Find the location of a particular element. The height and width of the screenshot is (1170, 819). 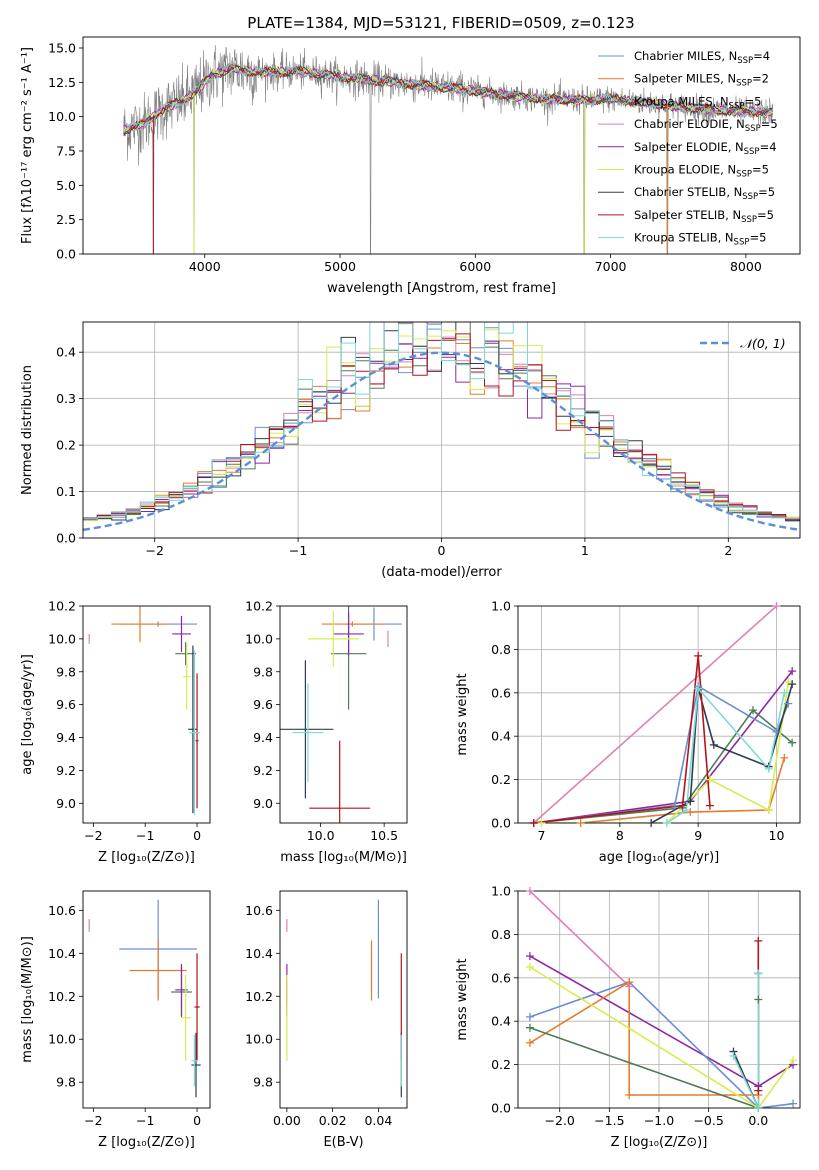

y-axis-label: Flux [fλ10⁻¹⁷ erg cm⁻² s⁻¹ A⁻¹] is located at coordinates (27, 145).